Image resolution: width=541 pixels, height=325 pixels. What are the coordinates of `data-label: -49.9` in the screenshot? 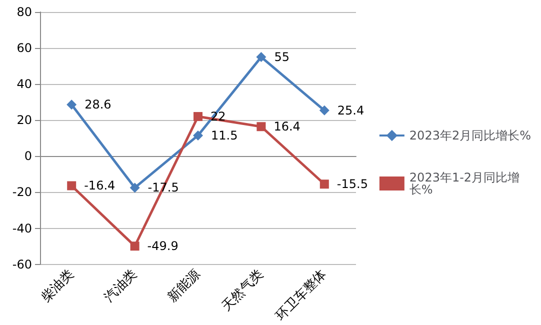 It's located at (162, 246).